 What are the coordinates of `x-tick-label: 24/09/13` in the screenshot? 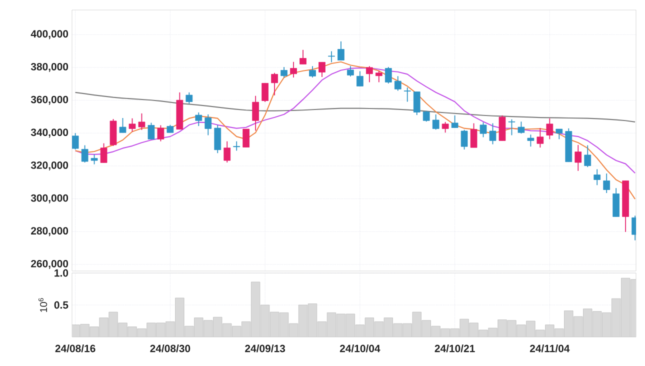 It's located at (265, 348).